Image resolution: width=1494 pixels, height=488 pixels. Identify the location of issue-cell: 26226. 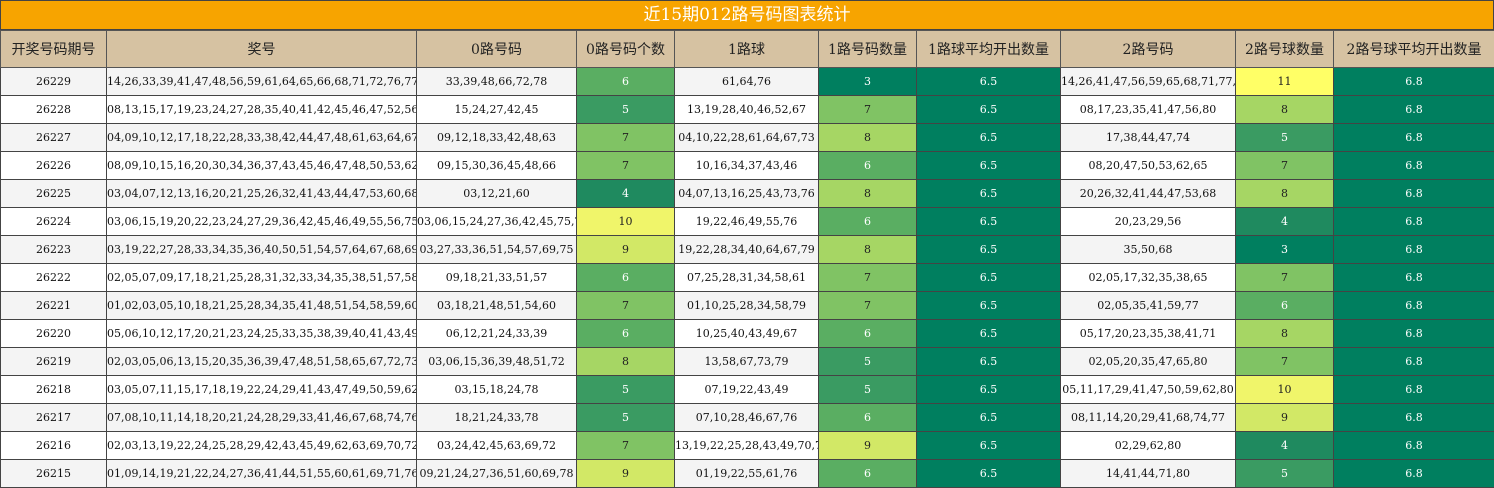
(54, 166).